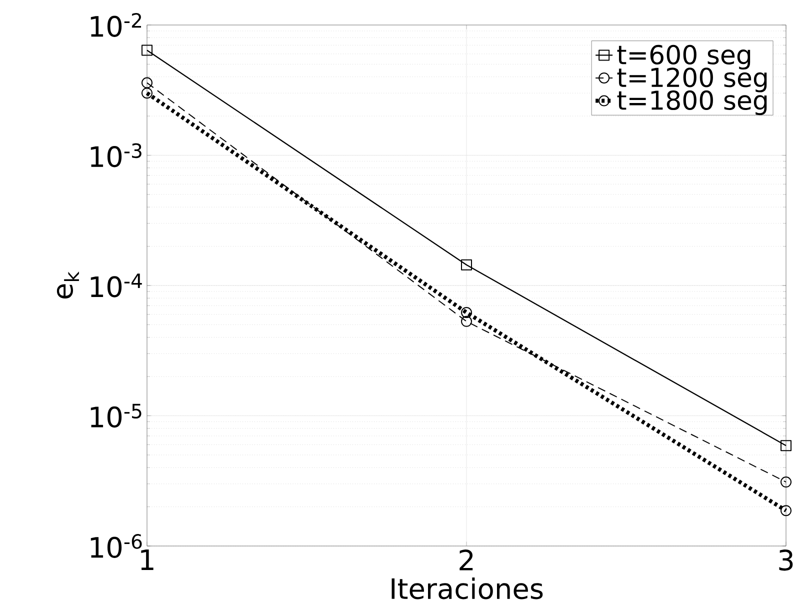 This screenshot has width=794, height=611. I want to click on x-tick-label: 3, so click(786, 560).